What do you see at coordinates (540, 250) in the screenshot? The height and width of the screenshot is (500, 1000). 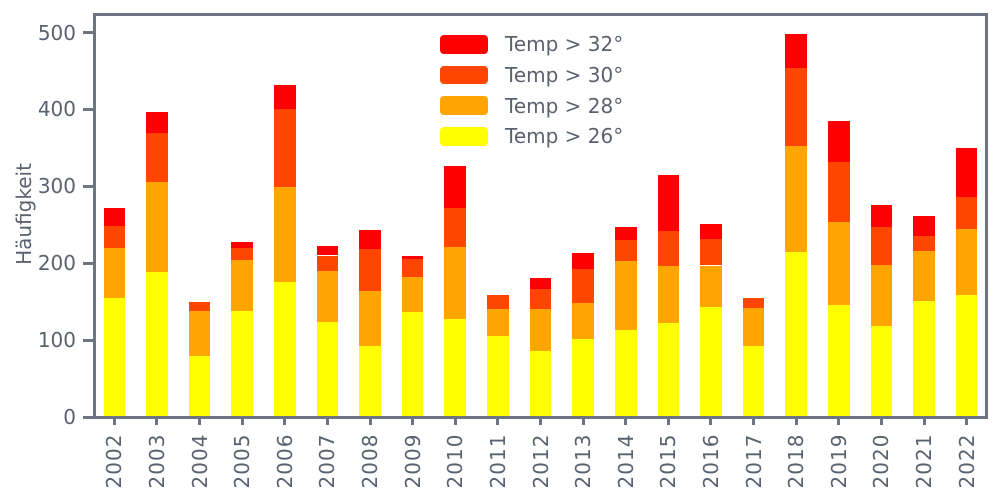 I see `bar-2012` at bounding box center [540, 250].